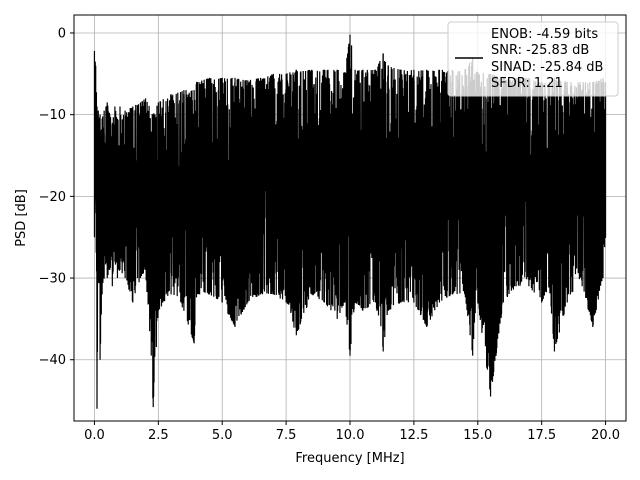 The image size is (640, 480). I want to click on x-tick-label: 12.5, so click(413, 435).